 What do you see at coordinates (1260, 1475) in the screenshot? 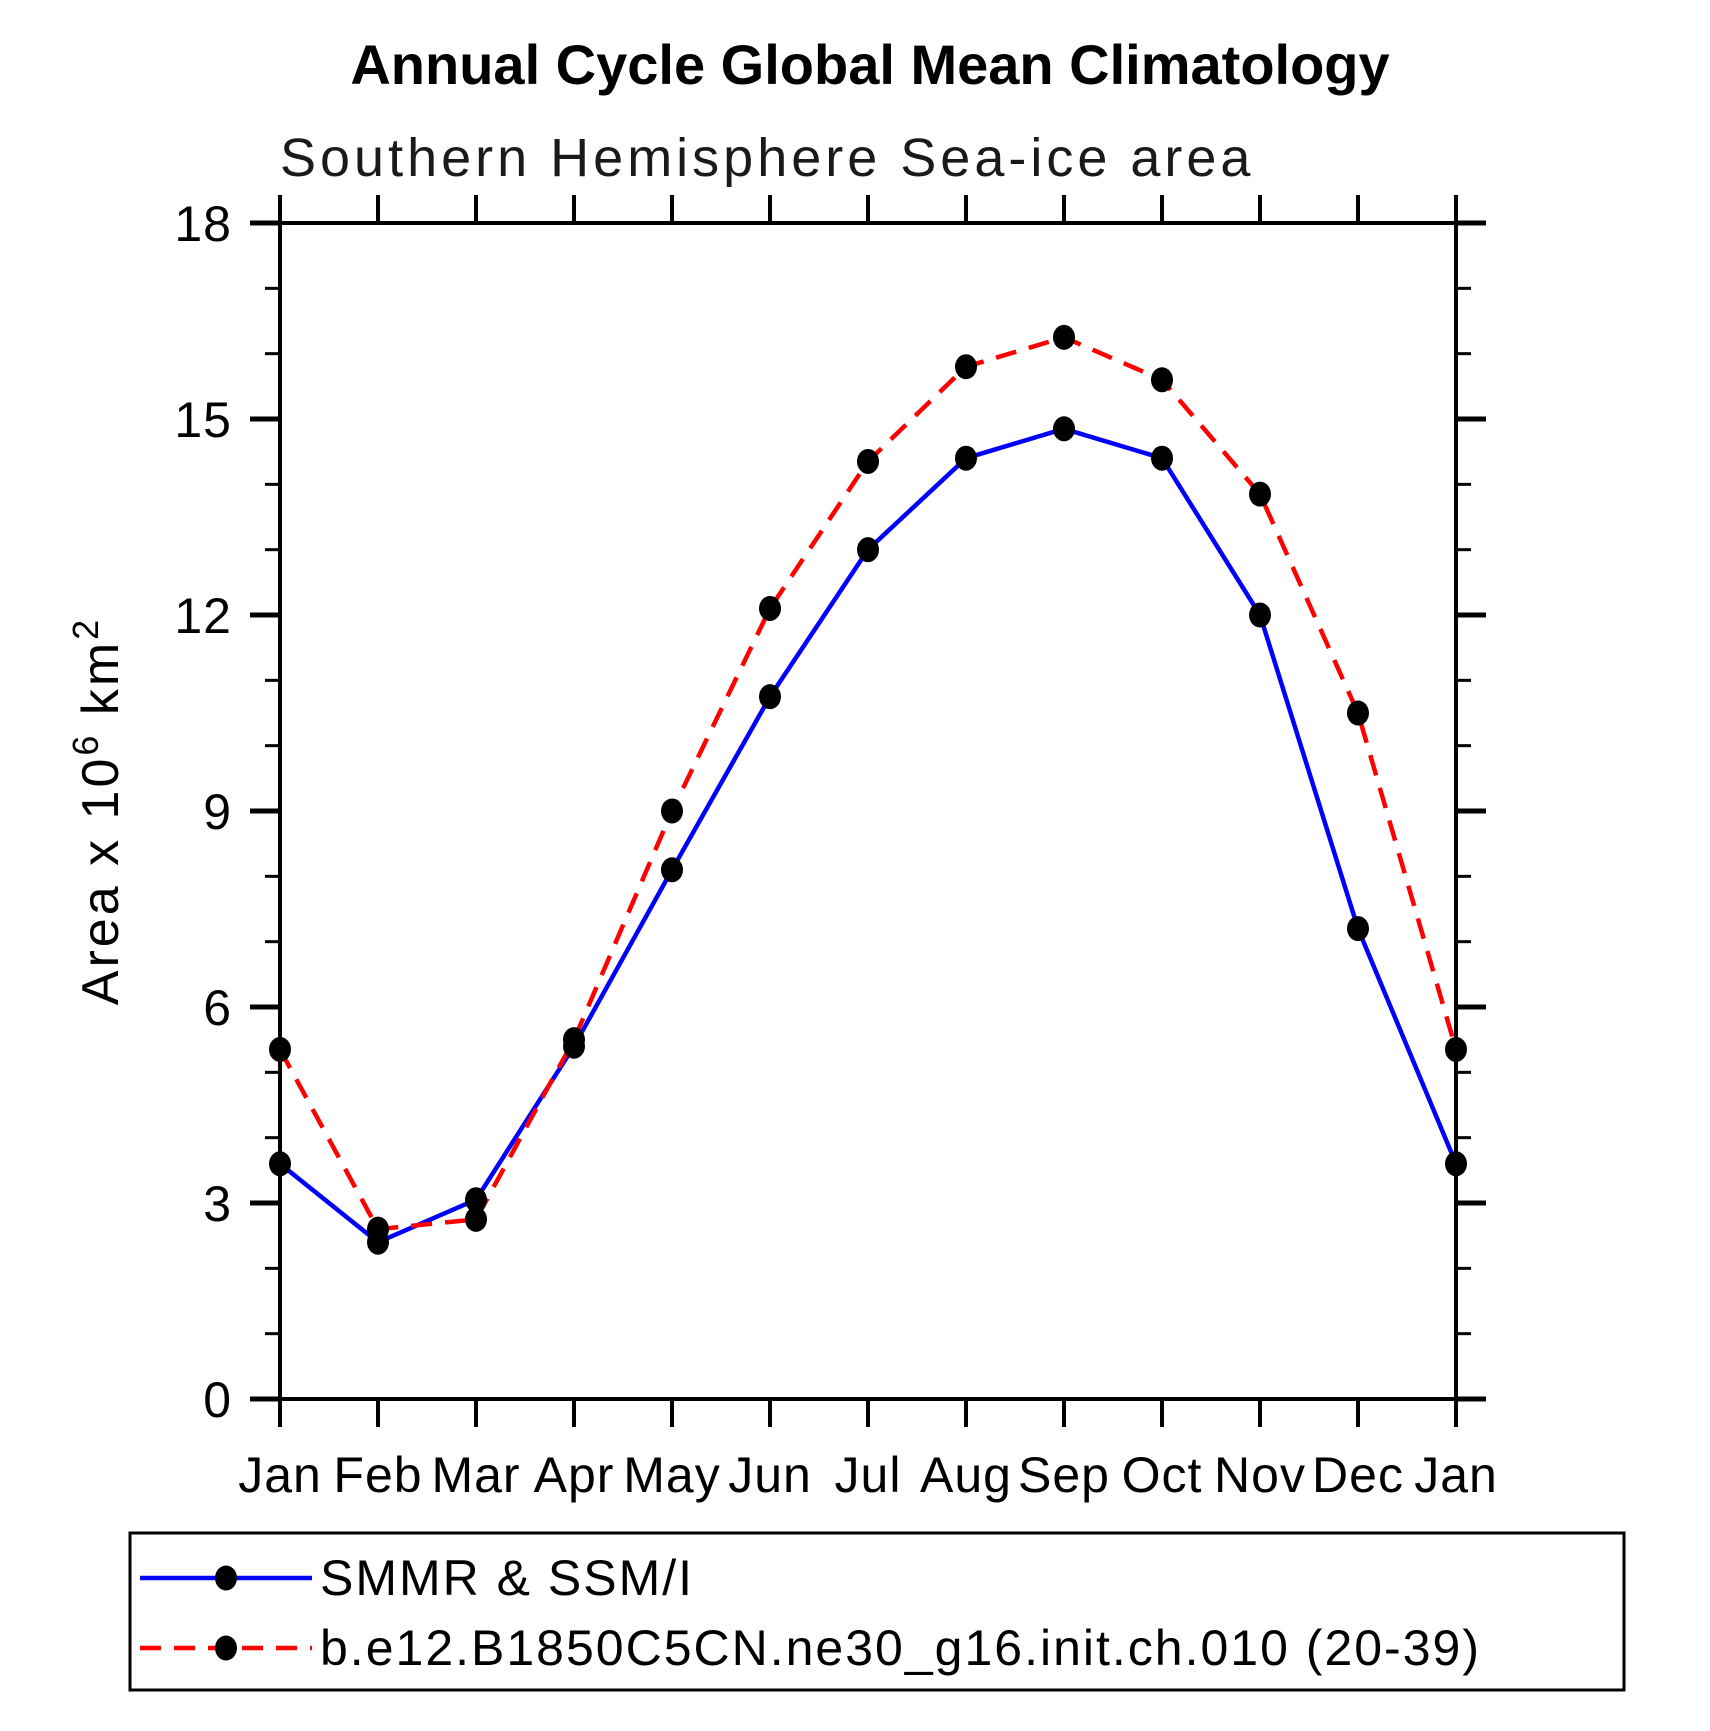
I see `x-tick-label: Nov` at bounding box center [1260, 1475].